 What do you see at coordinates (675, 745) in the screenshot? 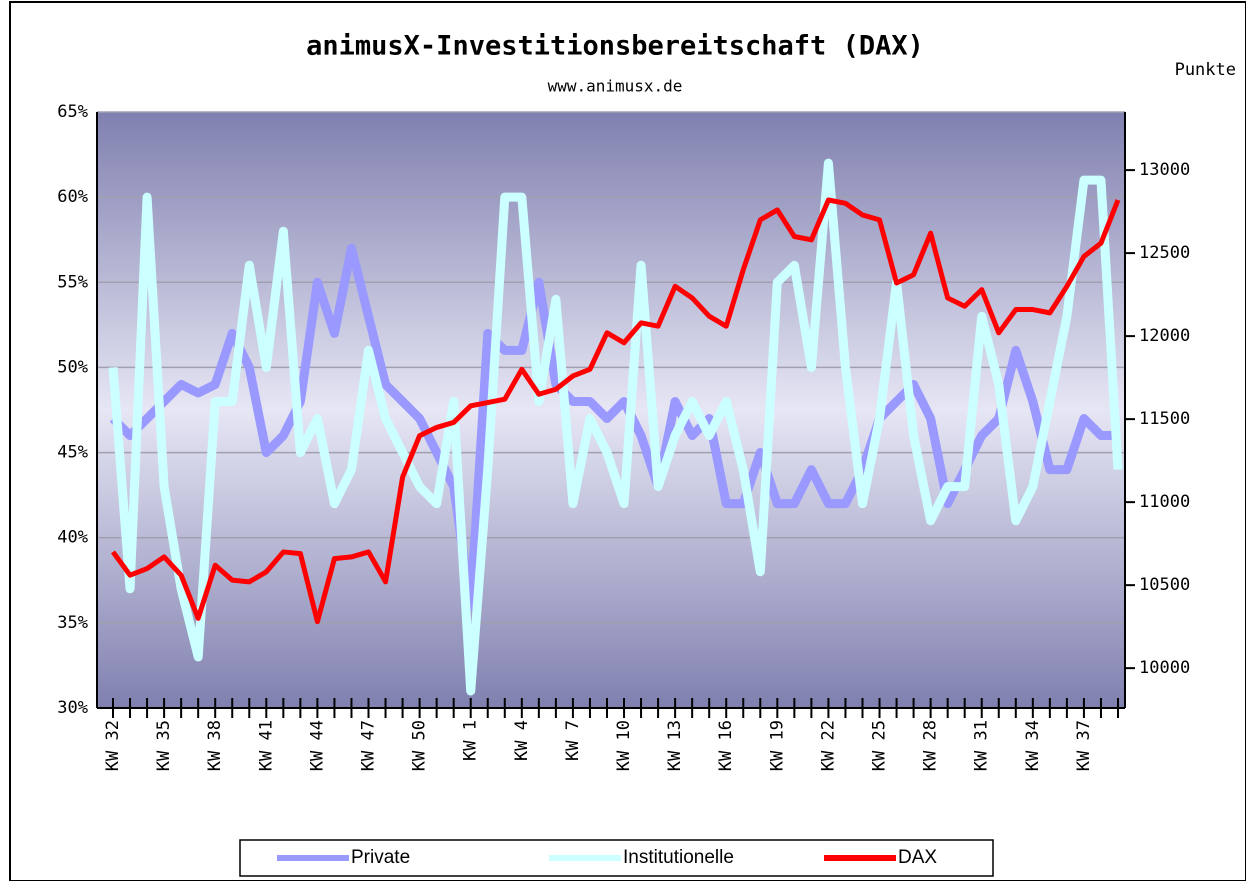
I see `x-tick-label: KW 13` at bounding box center [675, 745].